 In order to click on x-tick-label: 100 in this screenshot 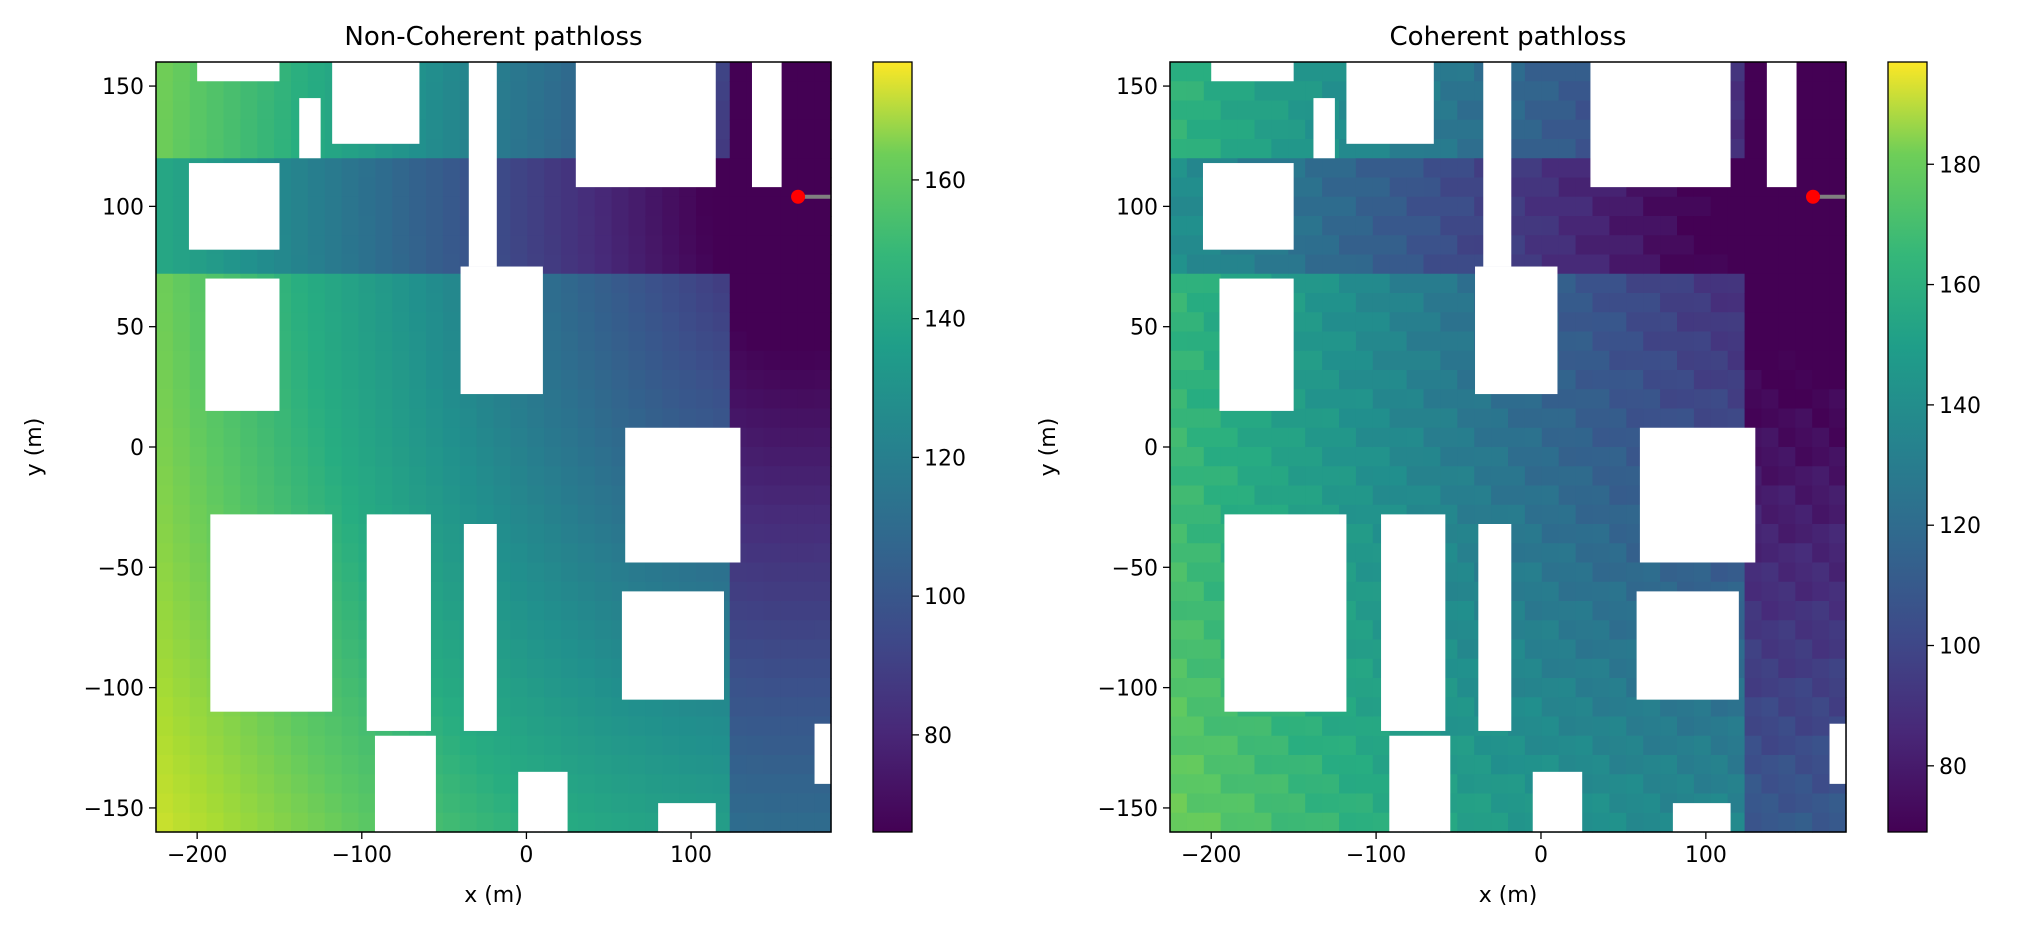, I will do `click(691, 855)`.